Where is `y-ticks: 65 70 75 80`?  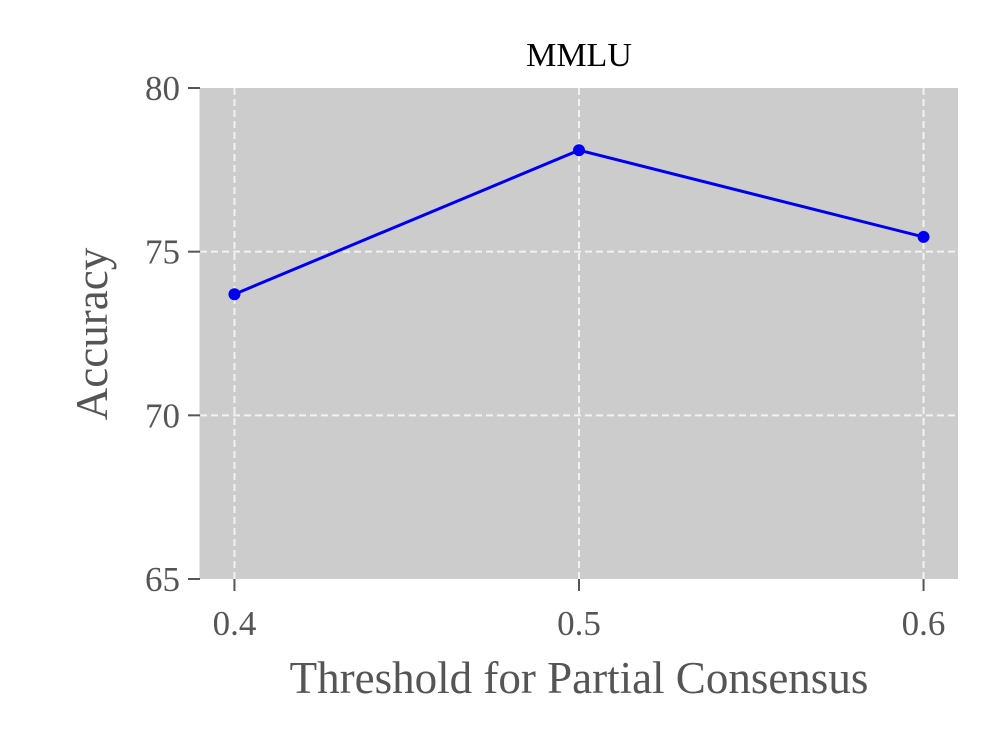 y-ticks: 65 70 75 80 is located at coordinates (172, 334).